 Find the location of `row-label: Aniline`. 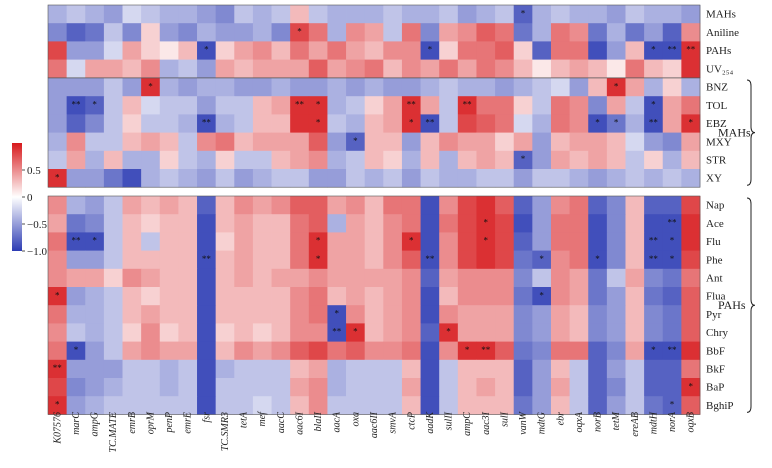

row-label: Aniline is located at coordinates (722, 33).